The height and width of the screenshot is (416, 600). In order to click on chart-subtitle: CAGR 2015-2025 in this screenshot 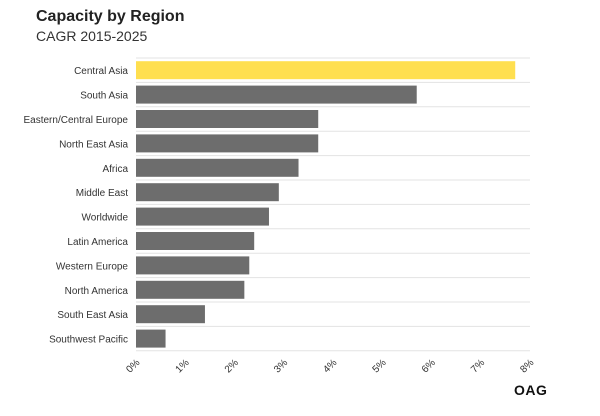, I will do `click(92, 36)`.